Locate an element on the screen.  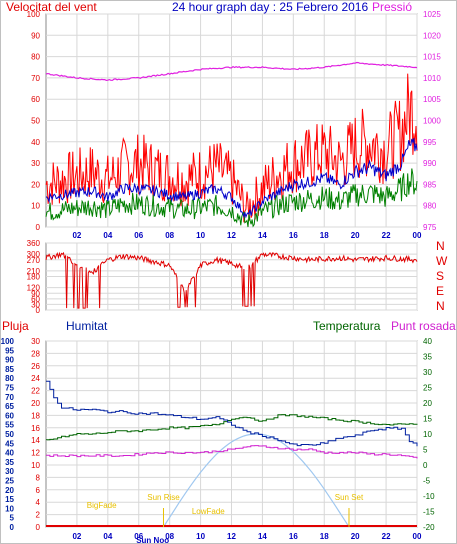
wind-xtick-label: 02 is located at coordinates (76, 235).